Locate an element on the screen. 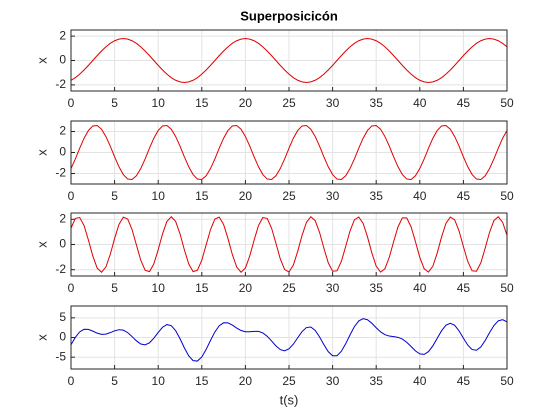 This screenshot has height=420, width=560. x-axis-label: t(s) is located at coordinates (289, 399).